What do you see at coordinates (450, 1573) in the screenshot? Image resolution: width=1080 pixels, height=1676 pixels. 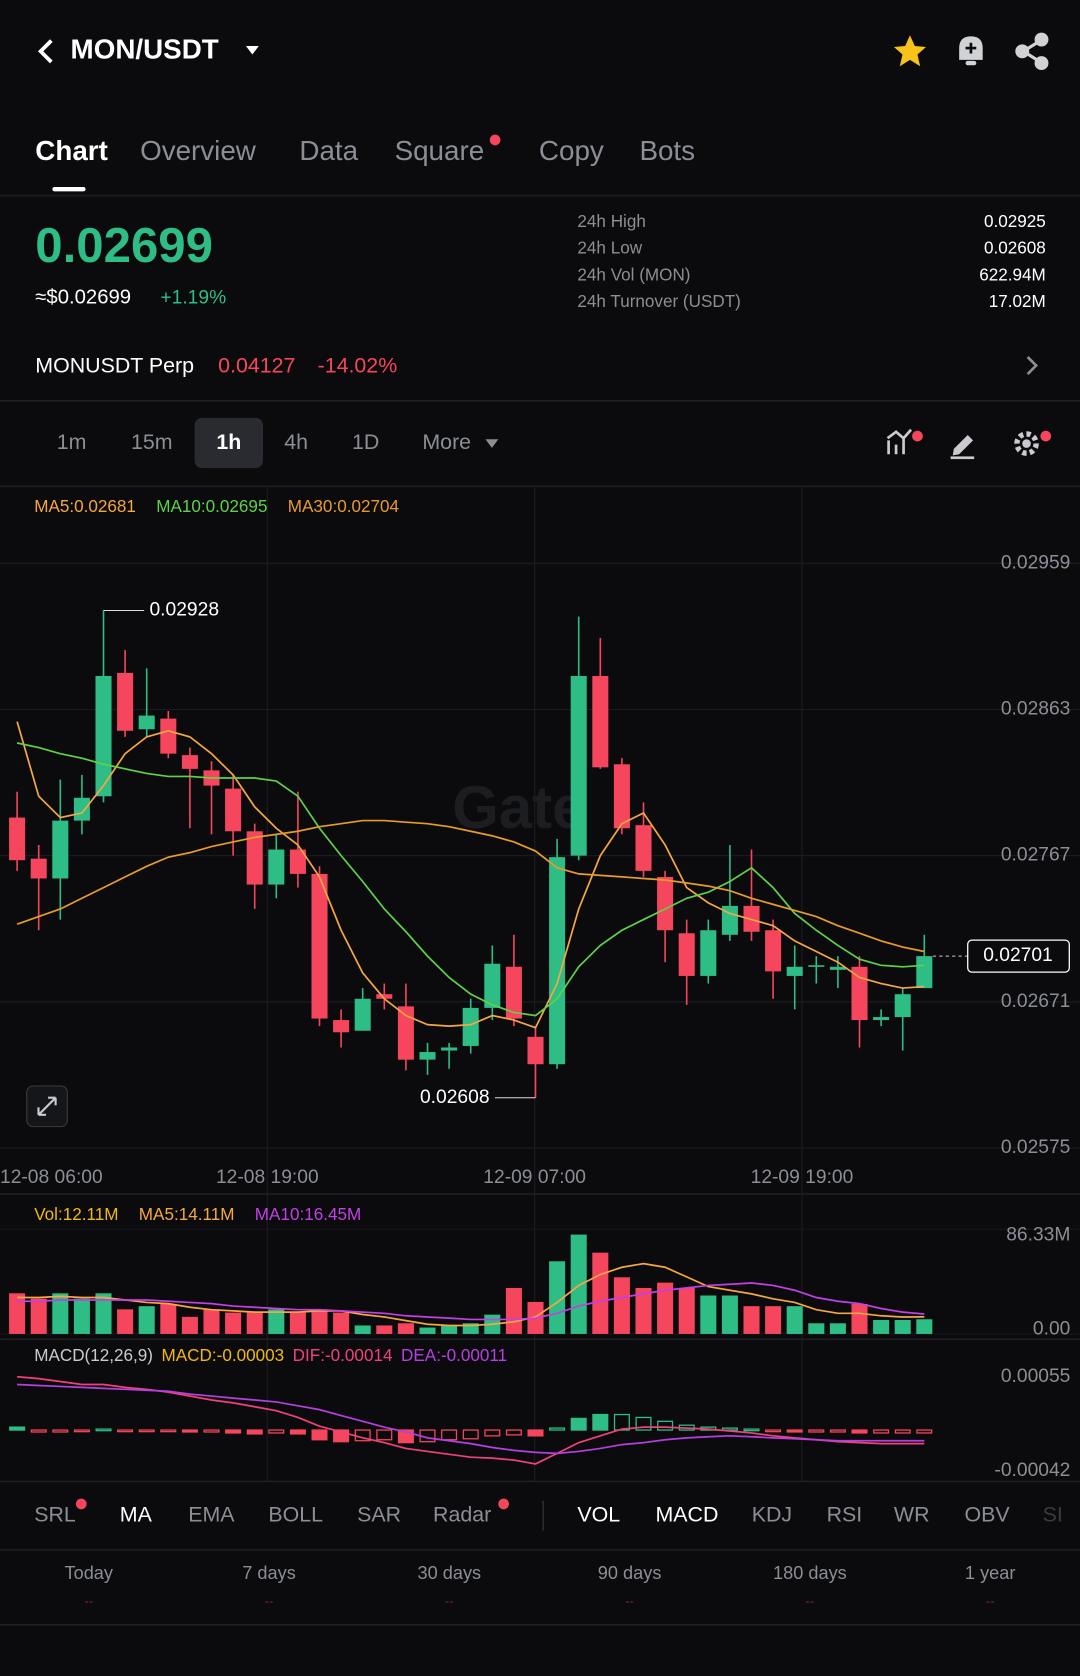 I see `period-label: 30 days` at bounding box center [450, 1573].